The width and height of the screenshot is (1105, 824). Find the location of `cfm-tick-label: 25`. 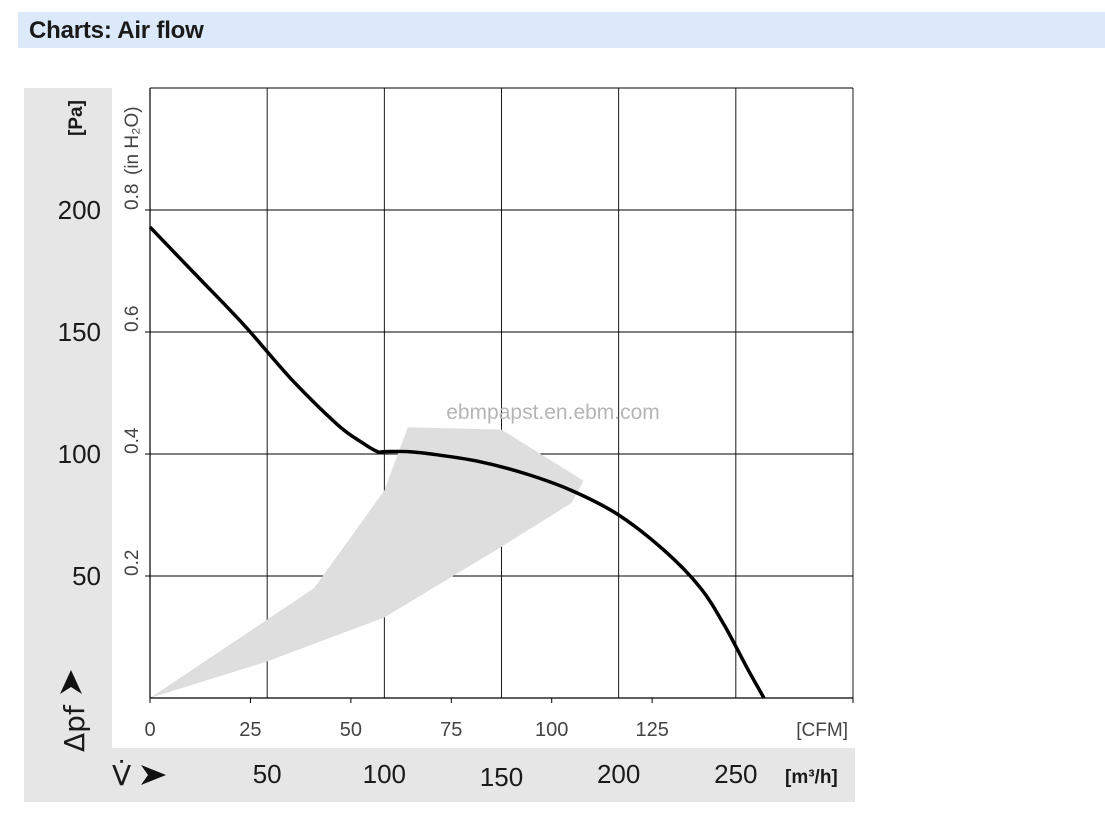

cfm-tick-label: 25 is located at coordinates (250, 730).